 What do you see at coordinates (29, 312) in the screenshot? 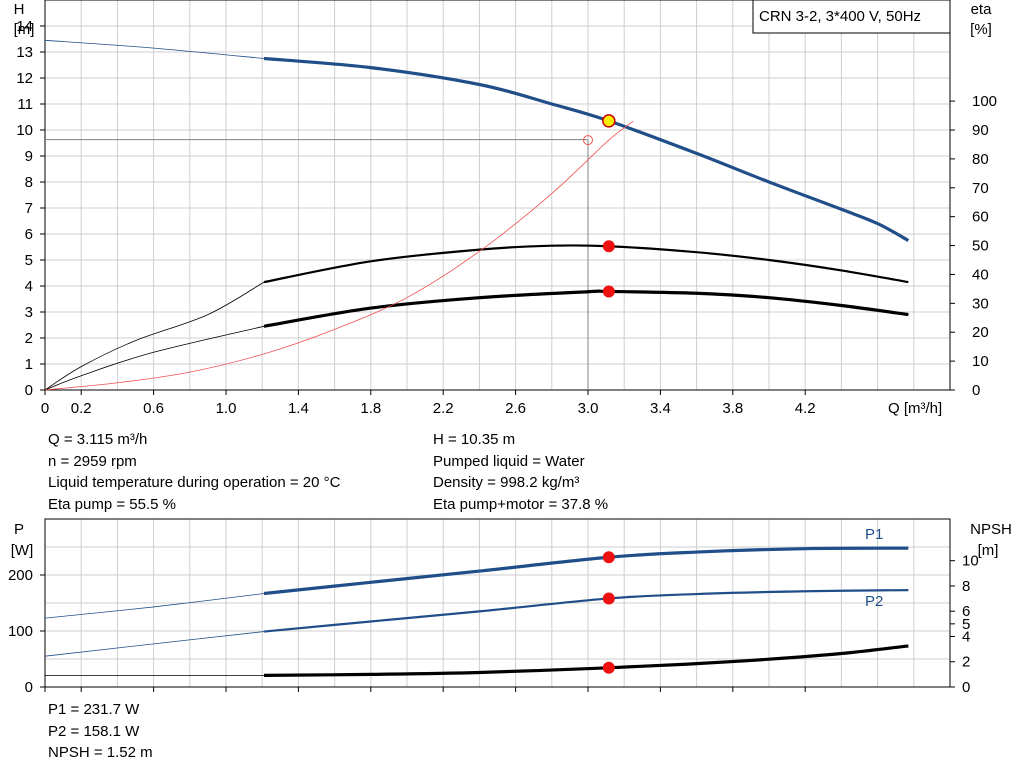
I see `left-tick-label: 3` at bounding box center [29, 312].